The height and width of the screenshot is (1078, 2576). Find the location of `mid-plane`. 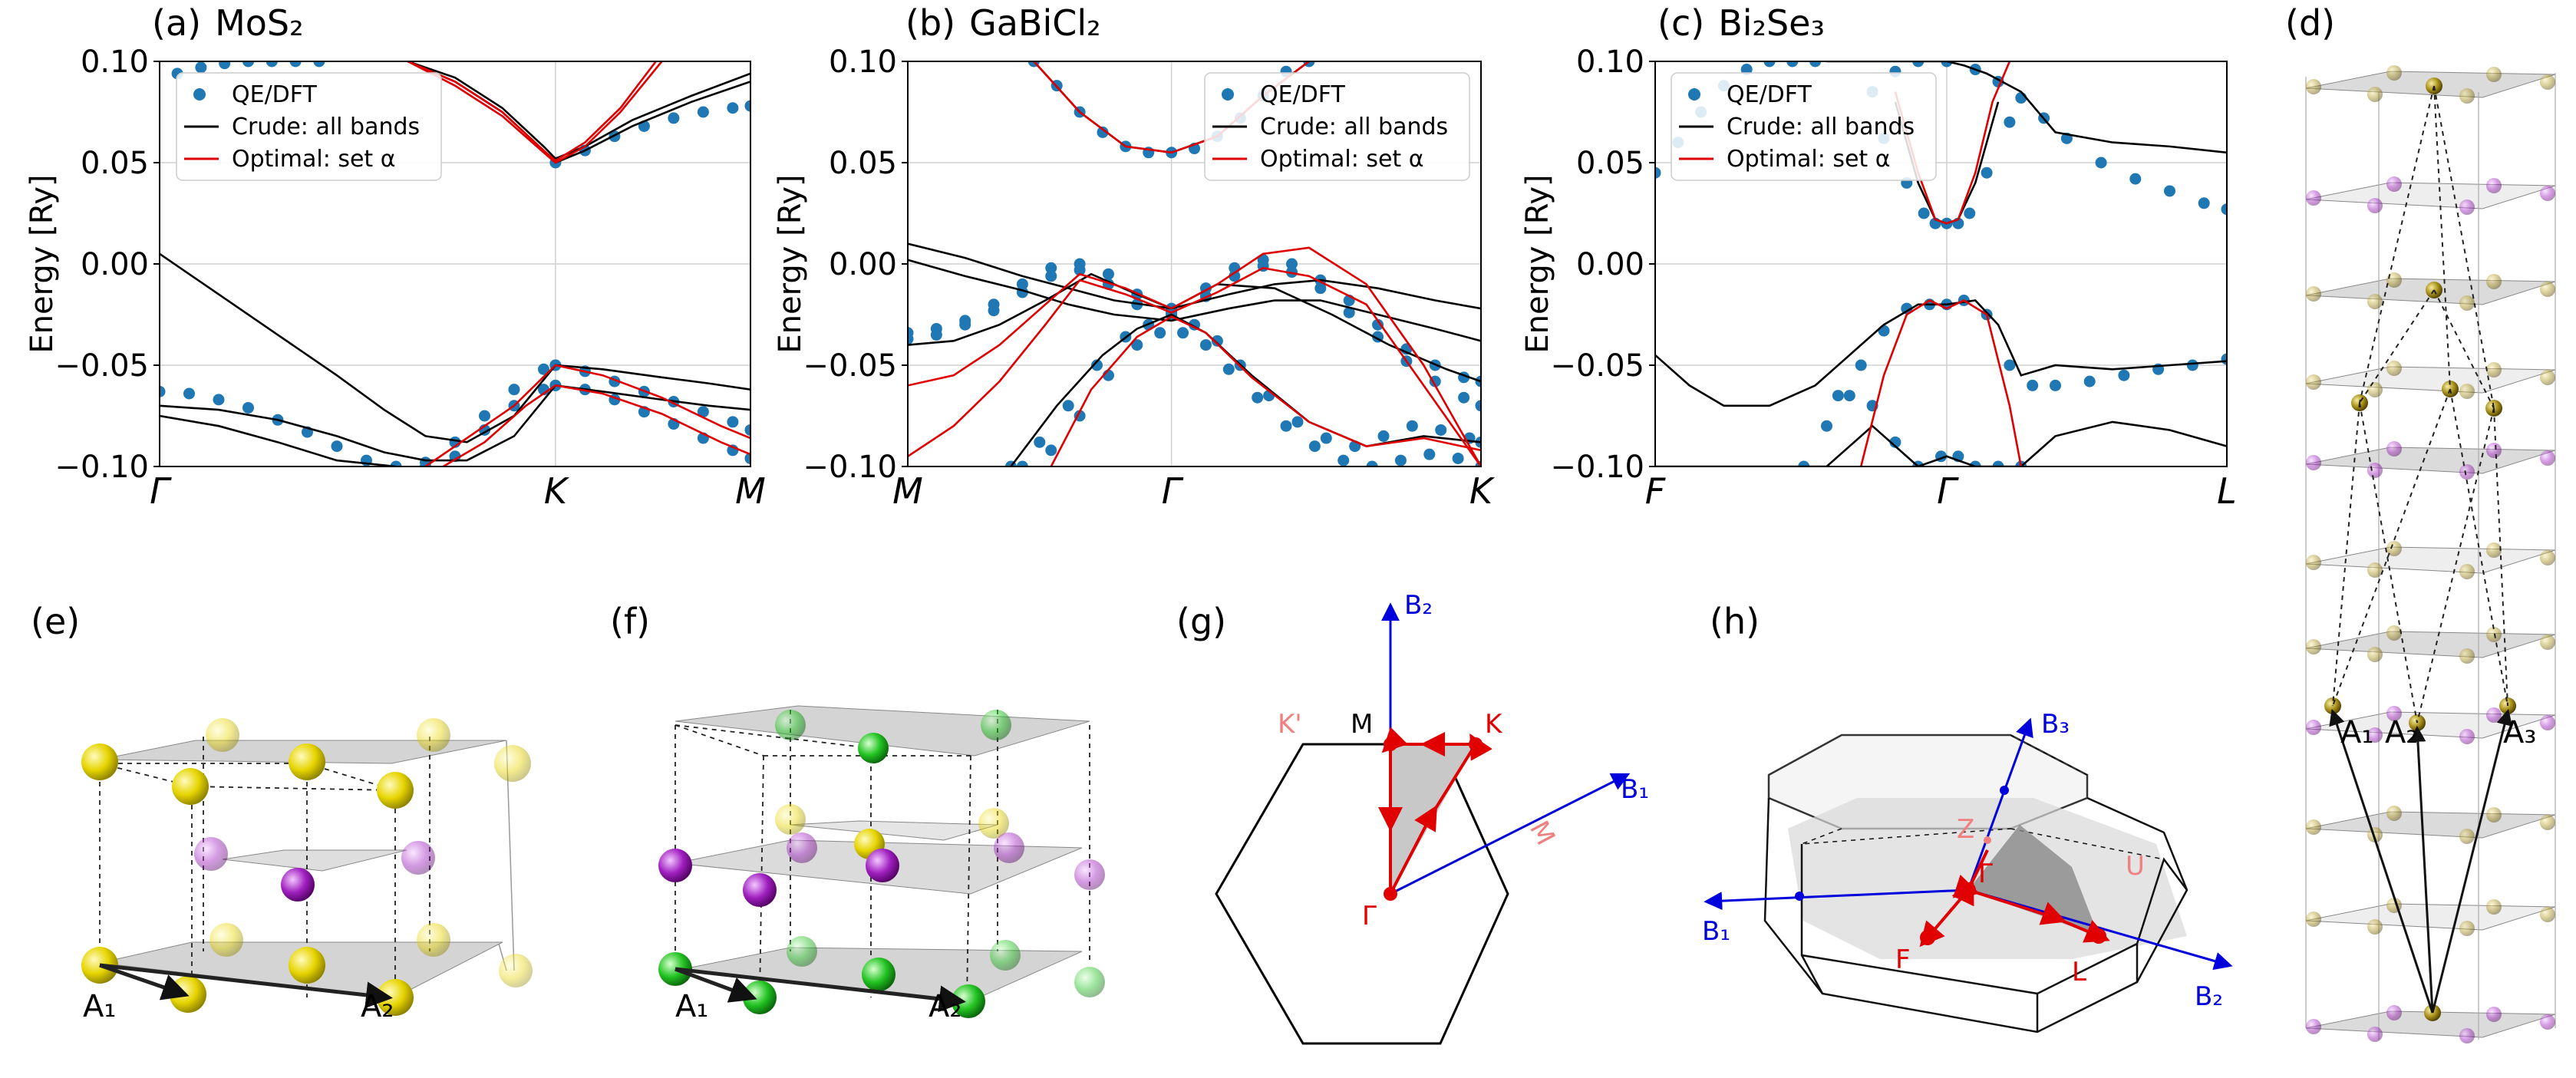

mid-plane is located at coordinates (314, 860).